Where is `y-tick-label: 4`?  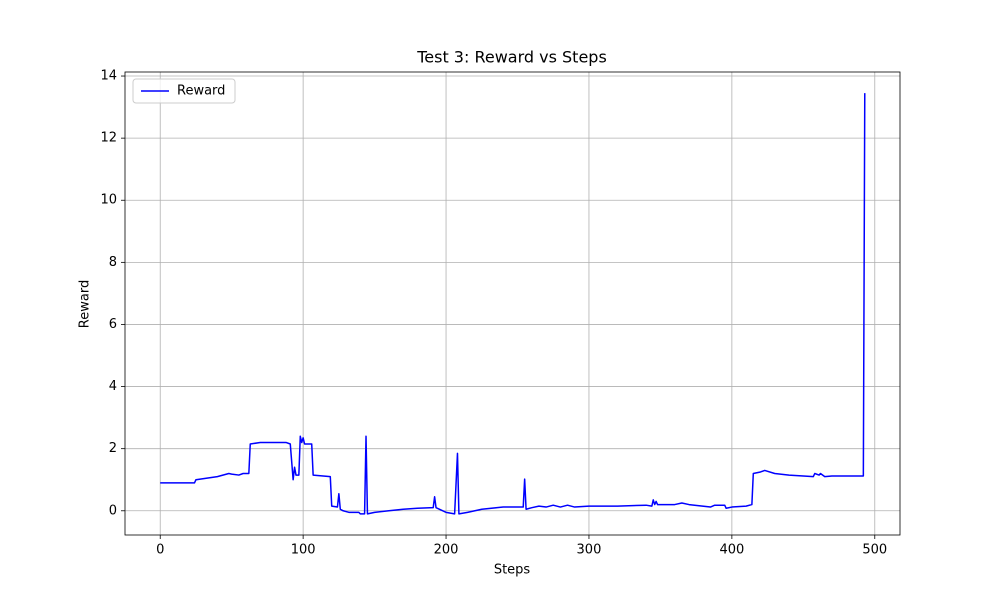
y-tick-label: 4 is located at coordinates (113, 386).